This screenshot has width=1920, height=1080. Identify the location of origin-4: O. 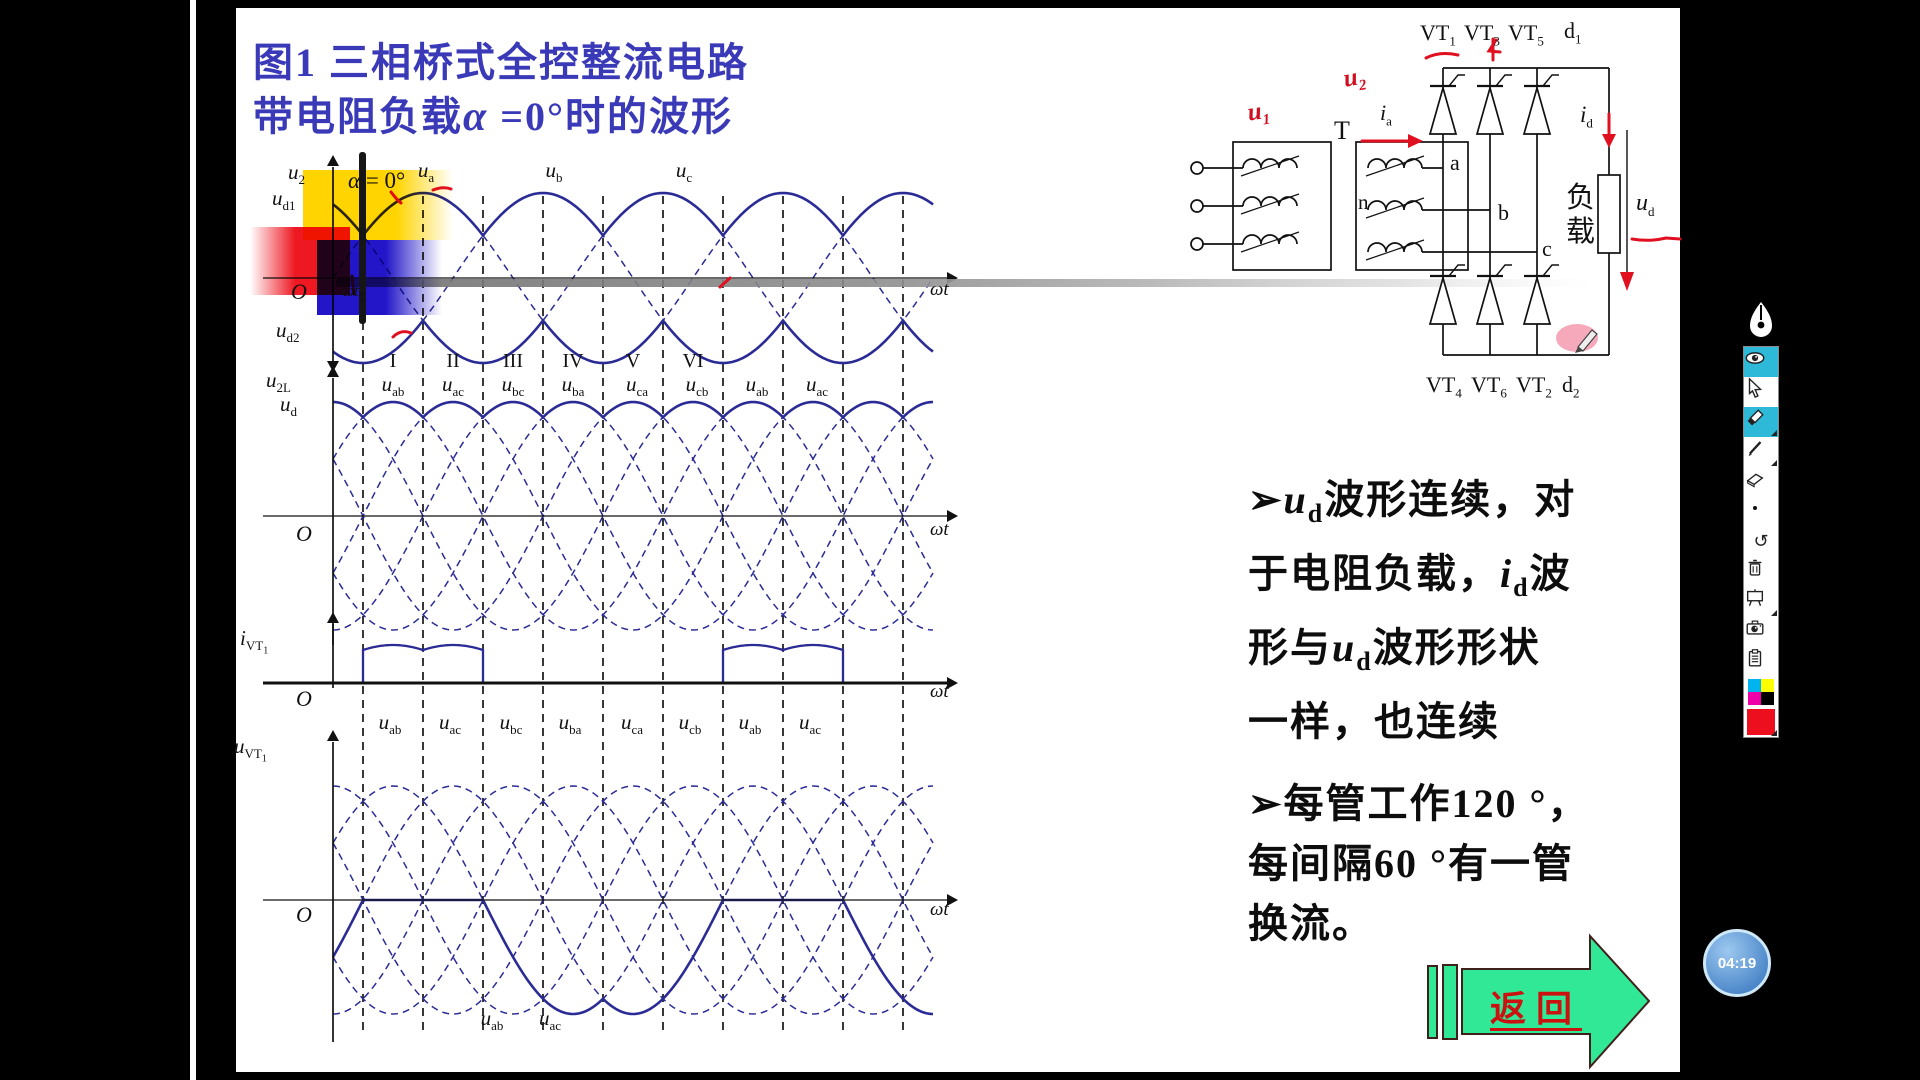
(304, 914).